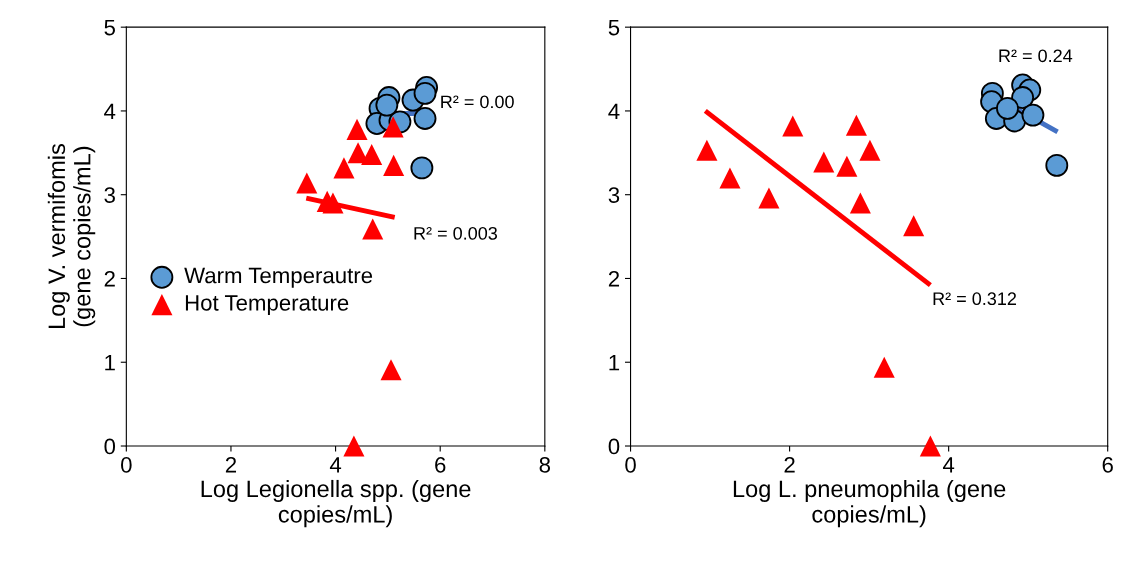  I want to click on x-axis-title: Log L. pneumophila (gene copies/mL), so click(869, 503).